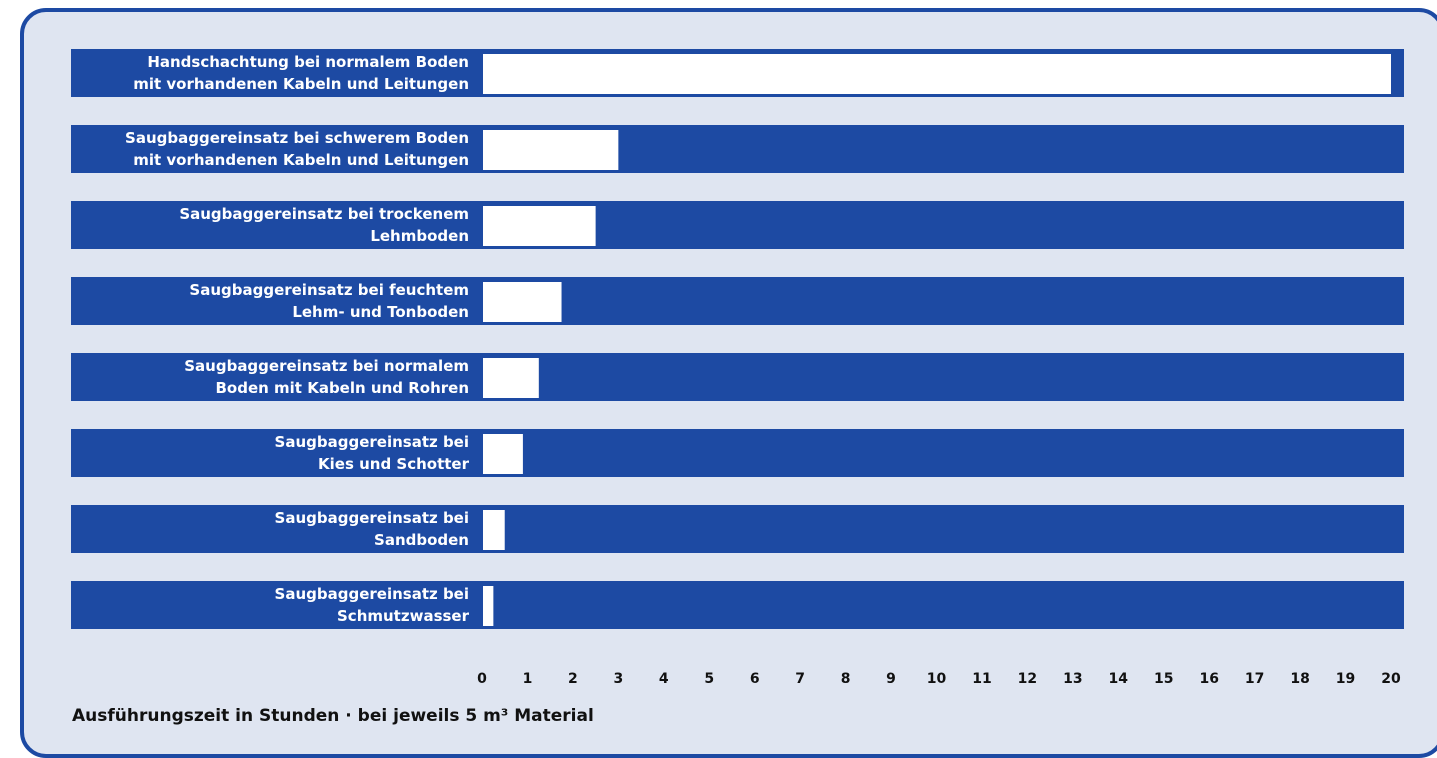 Image resolution: width=1437 pixels, height=758 pixels. What do you see at coordinates (1027, 679) in the screenshot?
I see `x-tick-label: 12` at bounding box center [1027, 679].